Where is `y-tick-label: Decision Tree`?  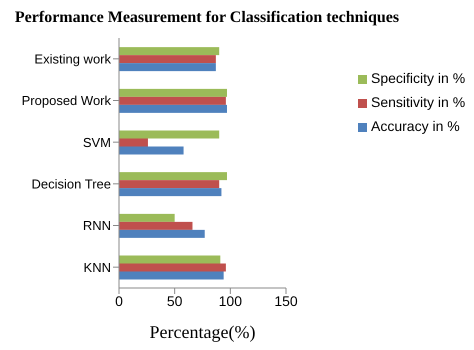
y-tick-label: Decision Tree is located at coordinates (71, 184).